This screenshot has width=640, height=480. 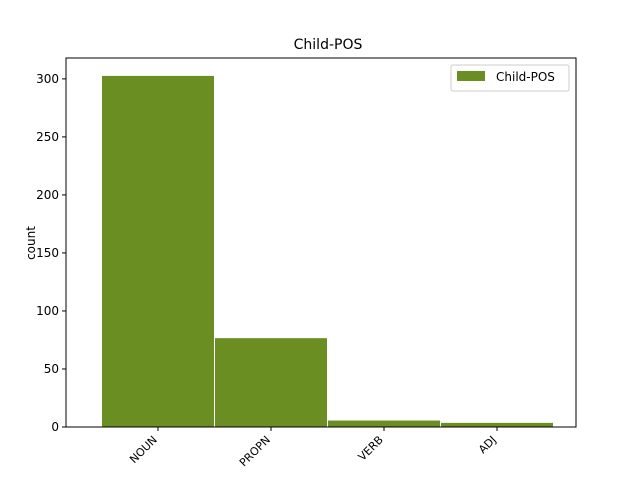 I want to click on y-tick-label: 300, so click(x=47, y=79).